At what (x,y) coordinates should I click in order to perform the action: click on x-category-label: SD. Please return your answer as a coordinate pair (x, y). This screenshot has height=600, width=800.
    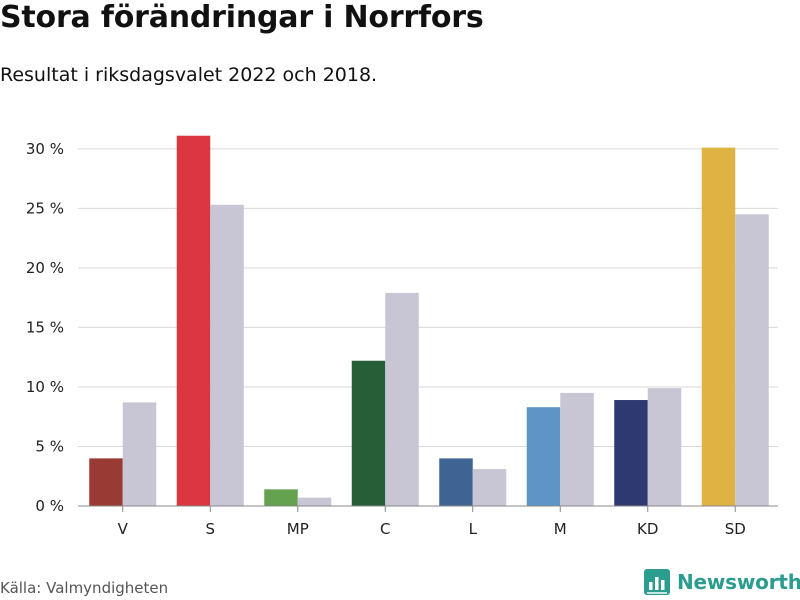
    Looking at the image, I should click on (735, 529).